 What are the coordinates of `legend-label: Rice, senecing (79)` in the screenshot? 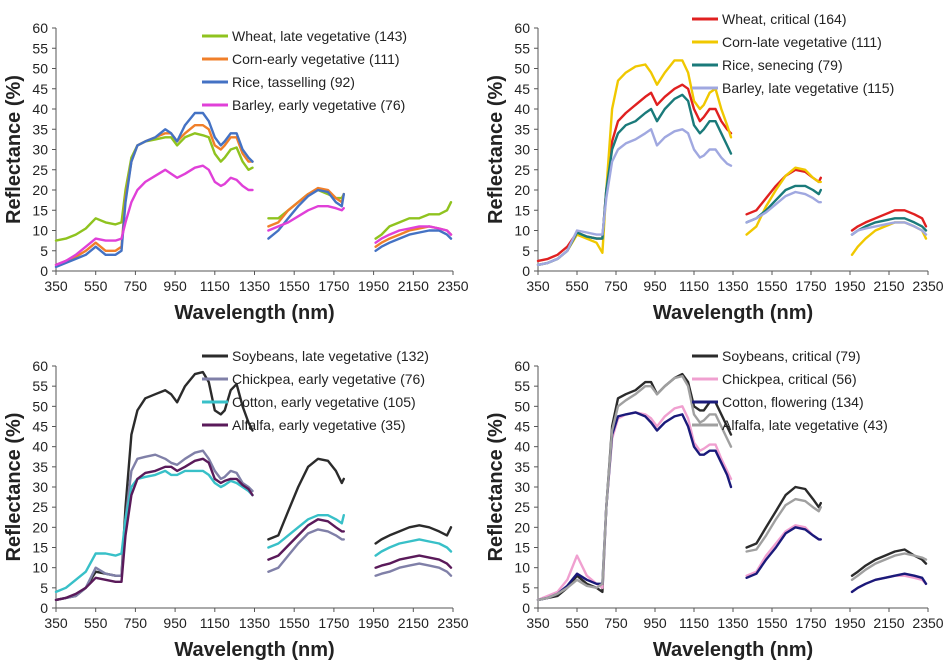 It's located at (782, 65).